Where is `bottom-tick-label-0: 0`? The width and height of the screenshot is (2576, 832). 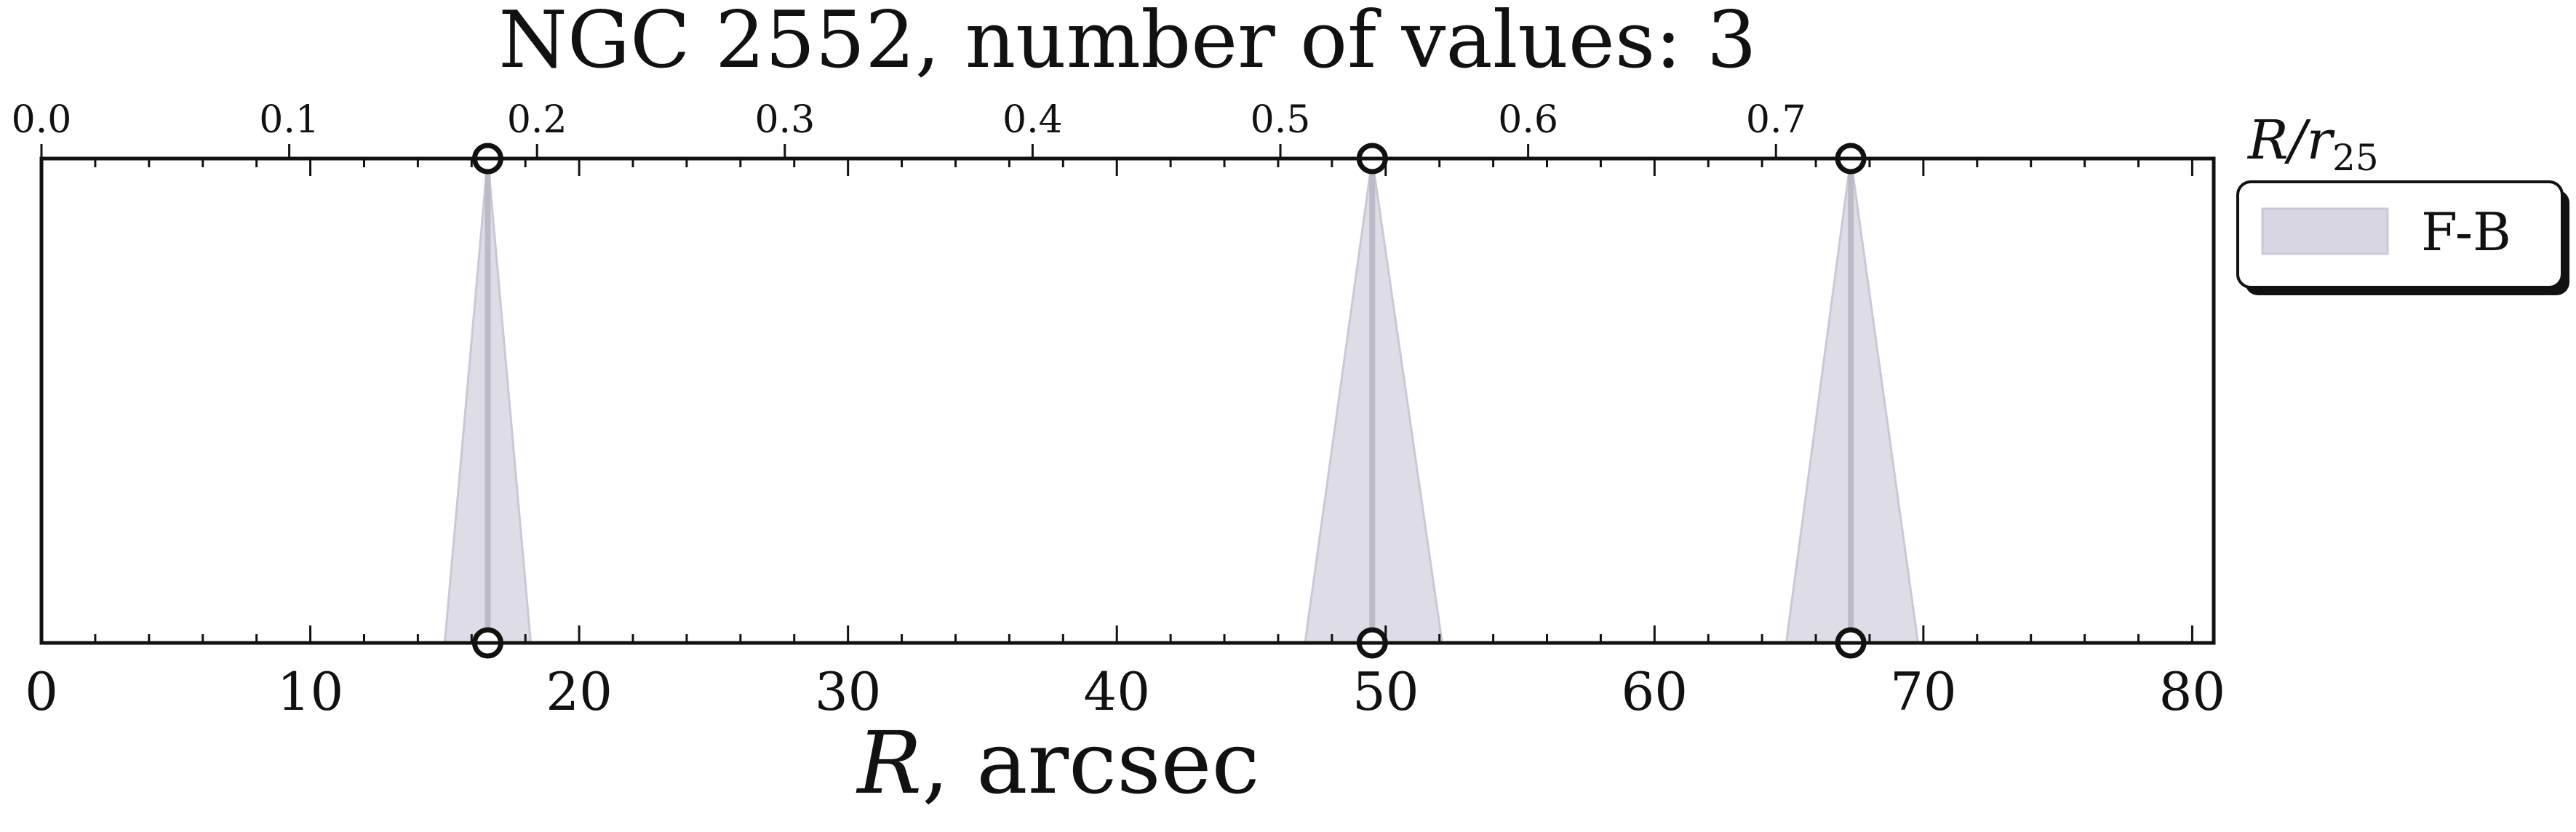 bottom-tick-label-0: 0 is located at coordinates (41, 691).